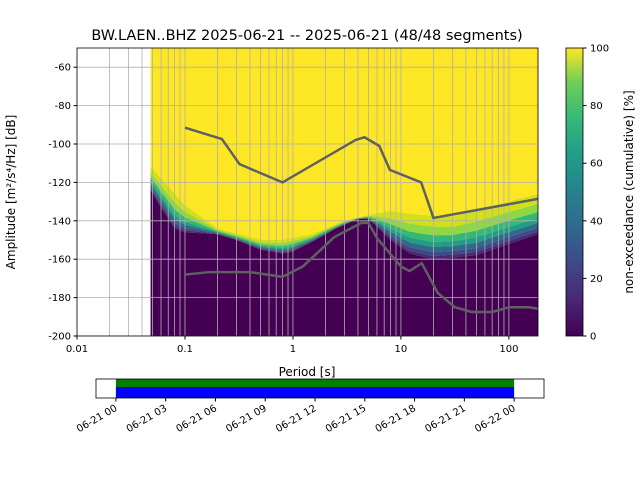 This screenshot has width=640, height=480. Describe the element at coordinates (346, 419) in the screenshot. I see `timeline-tick-label: 06-21 15` at that location.